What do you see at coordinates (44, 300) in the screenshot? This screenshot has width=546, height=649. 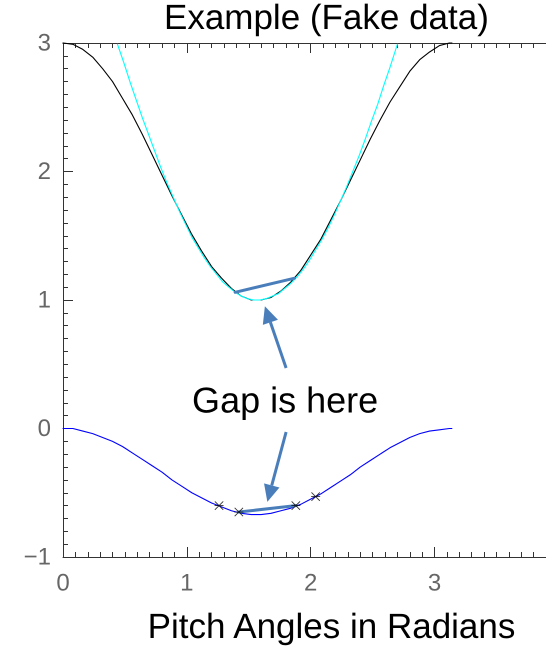 I see `y-tick-label: 1` at bounding box center [44, 300].